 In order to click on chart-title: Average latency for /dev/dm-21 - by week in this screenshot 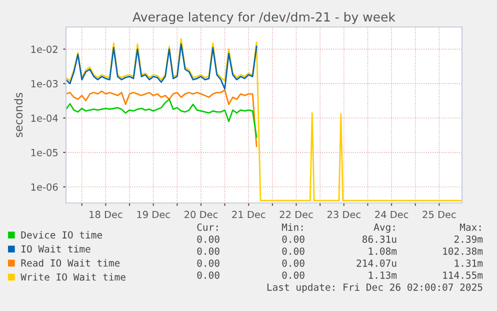, I will do `click(264, 18)`.